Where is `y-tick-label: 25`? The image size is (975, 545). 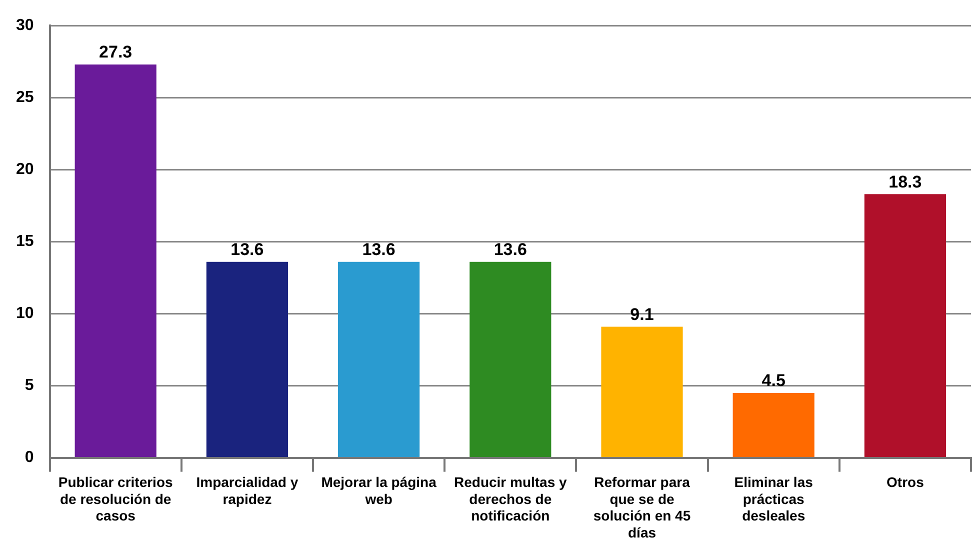
y-tick-label: 25 is located at coordinates (25, 97).